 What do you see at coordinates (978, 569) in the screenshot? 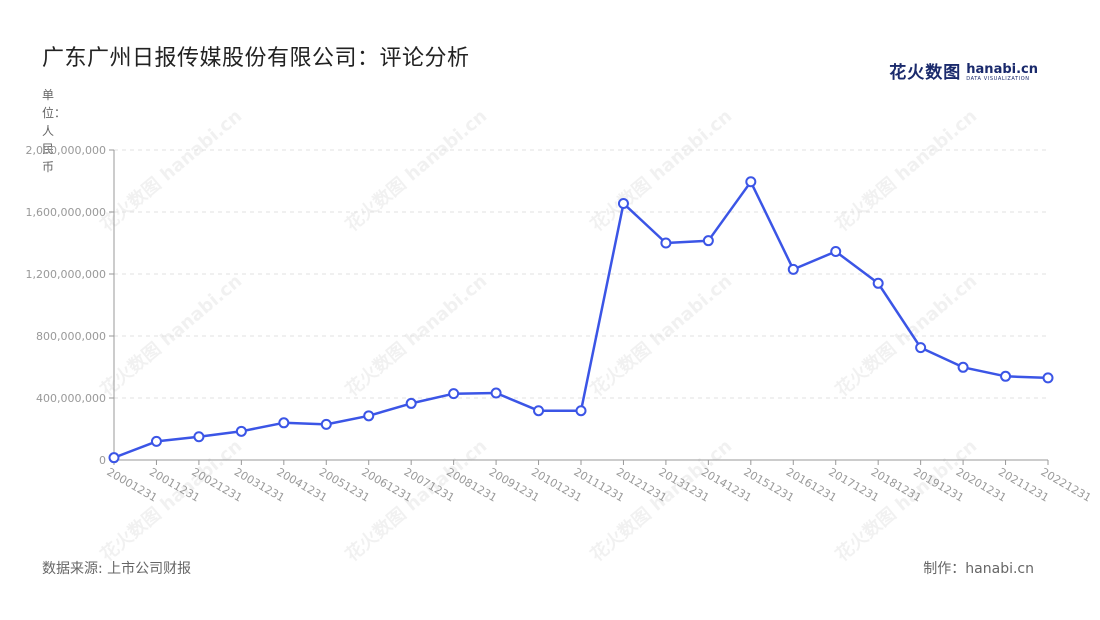
I see `credit-note: 制作：hanabi.cn` at bounding box center [978, 569].